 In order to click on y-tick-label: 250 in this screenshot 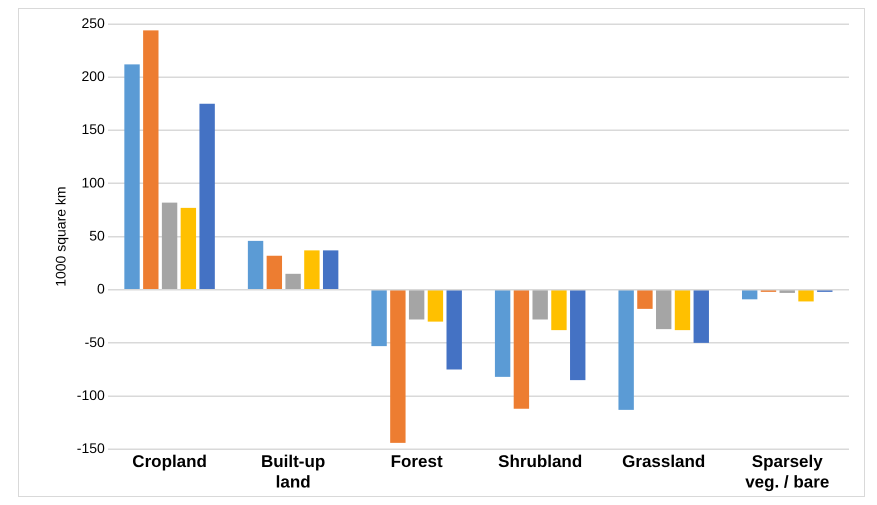, I will do `click(93, 22)`.